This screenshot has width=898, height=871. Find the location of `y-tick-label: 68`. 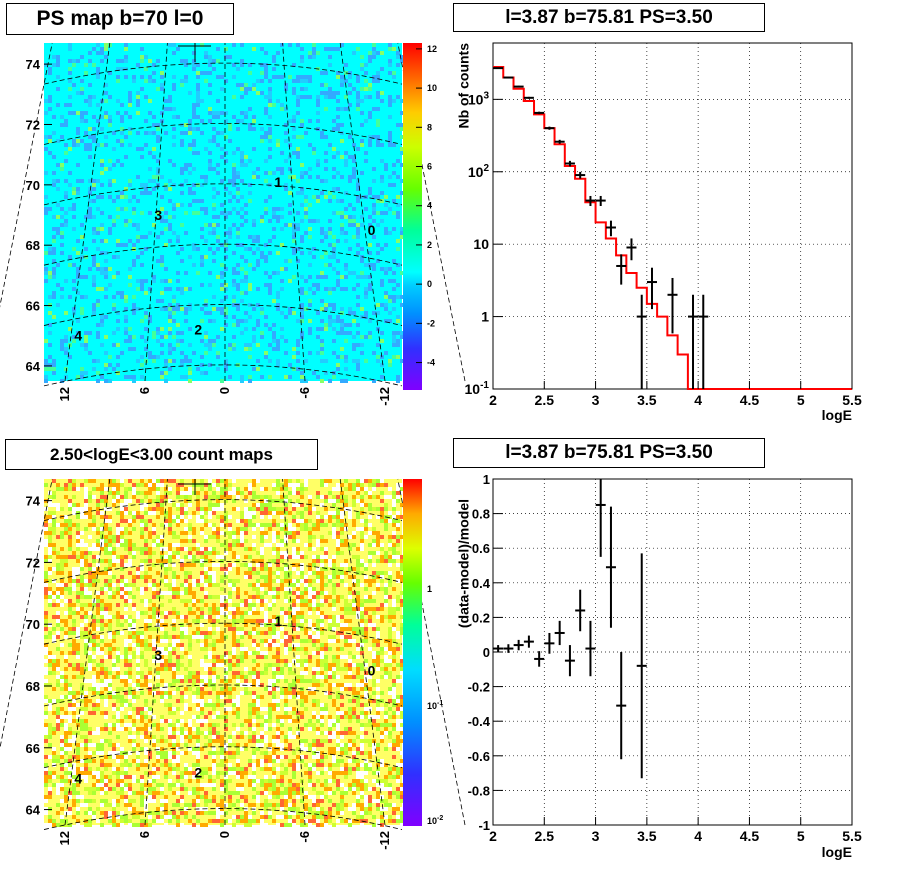

y-tick-label: 68 is located at coordinates (33, 245).